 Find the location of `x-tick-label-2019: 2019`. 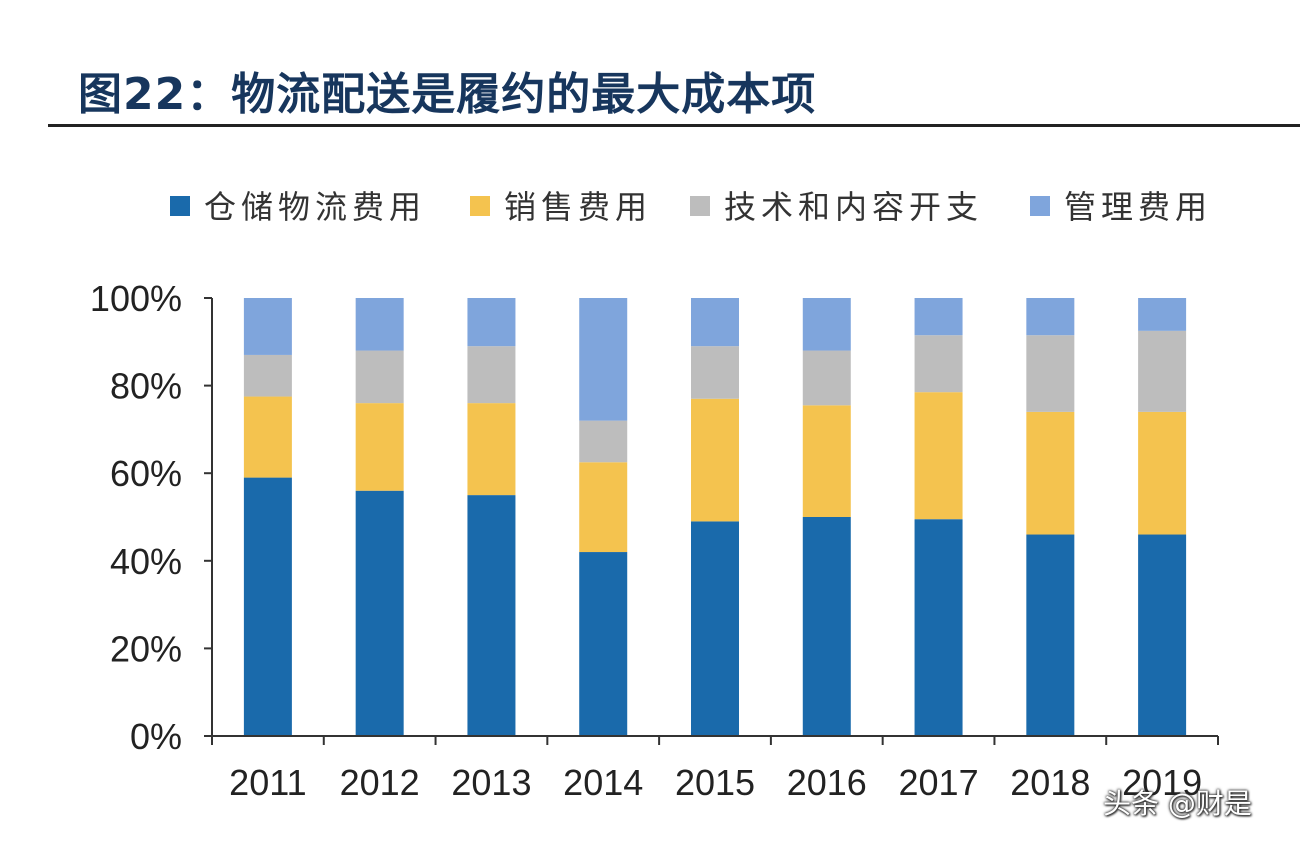

x-tick-label-2019: 2019 is located at coordinates (1162, 782).